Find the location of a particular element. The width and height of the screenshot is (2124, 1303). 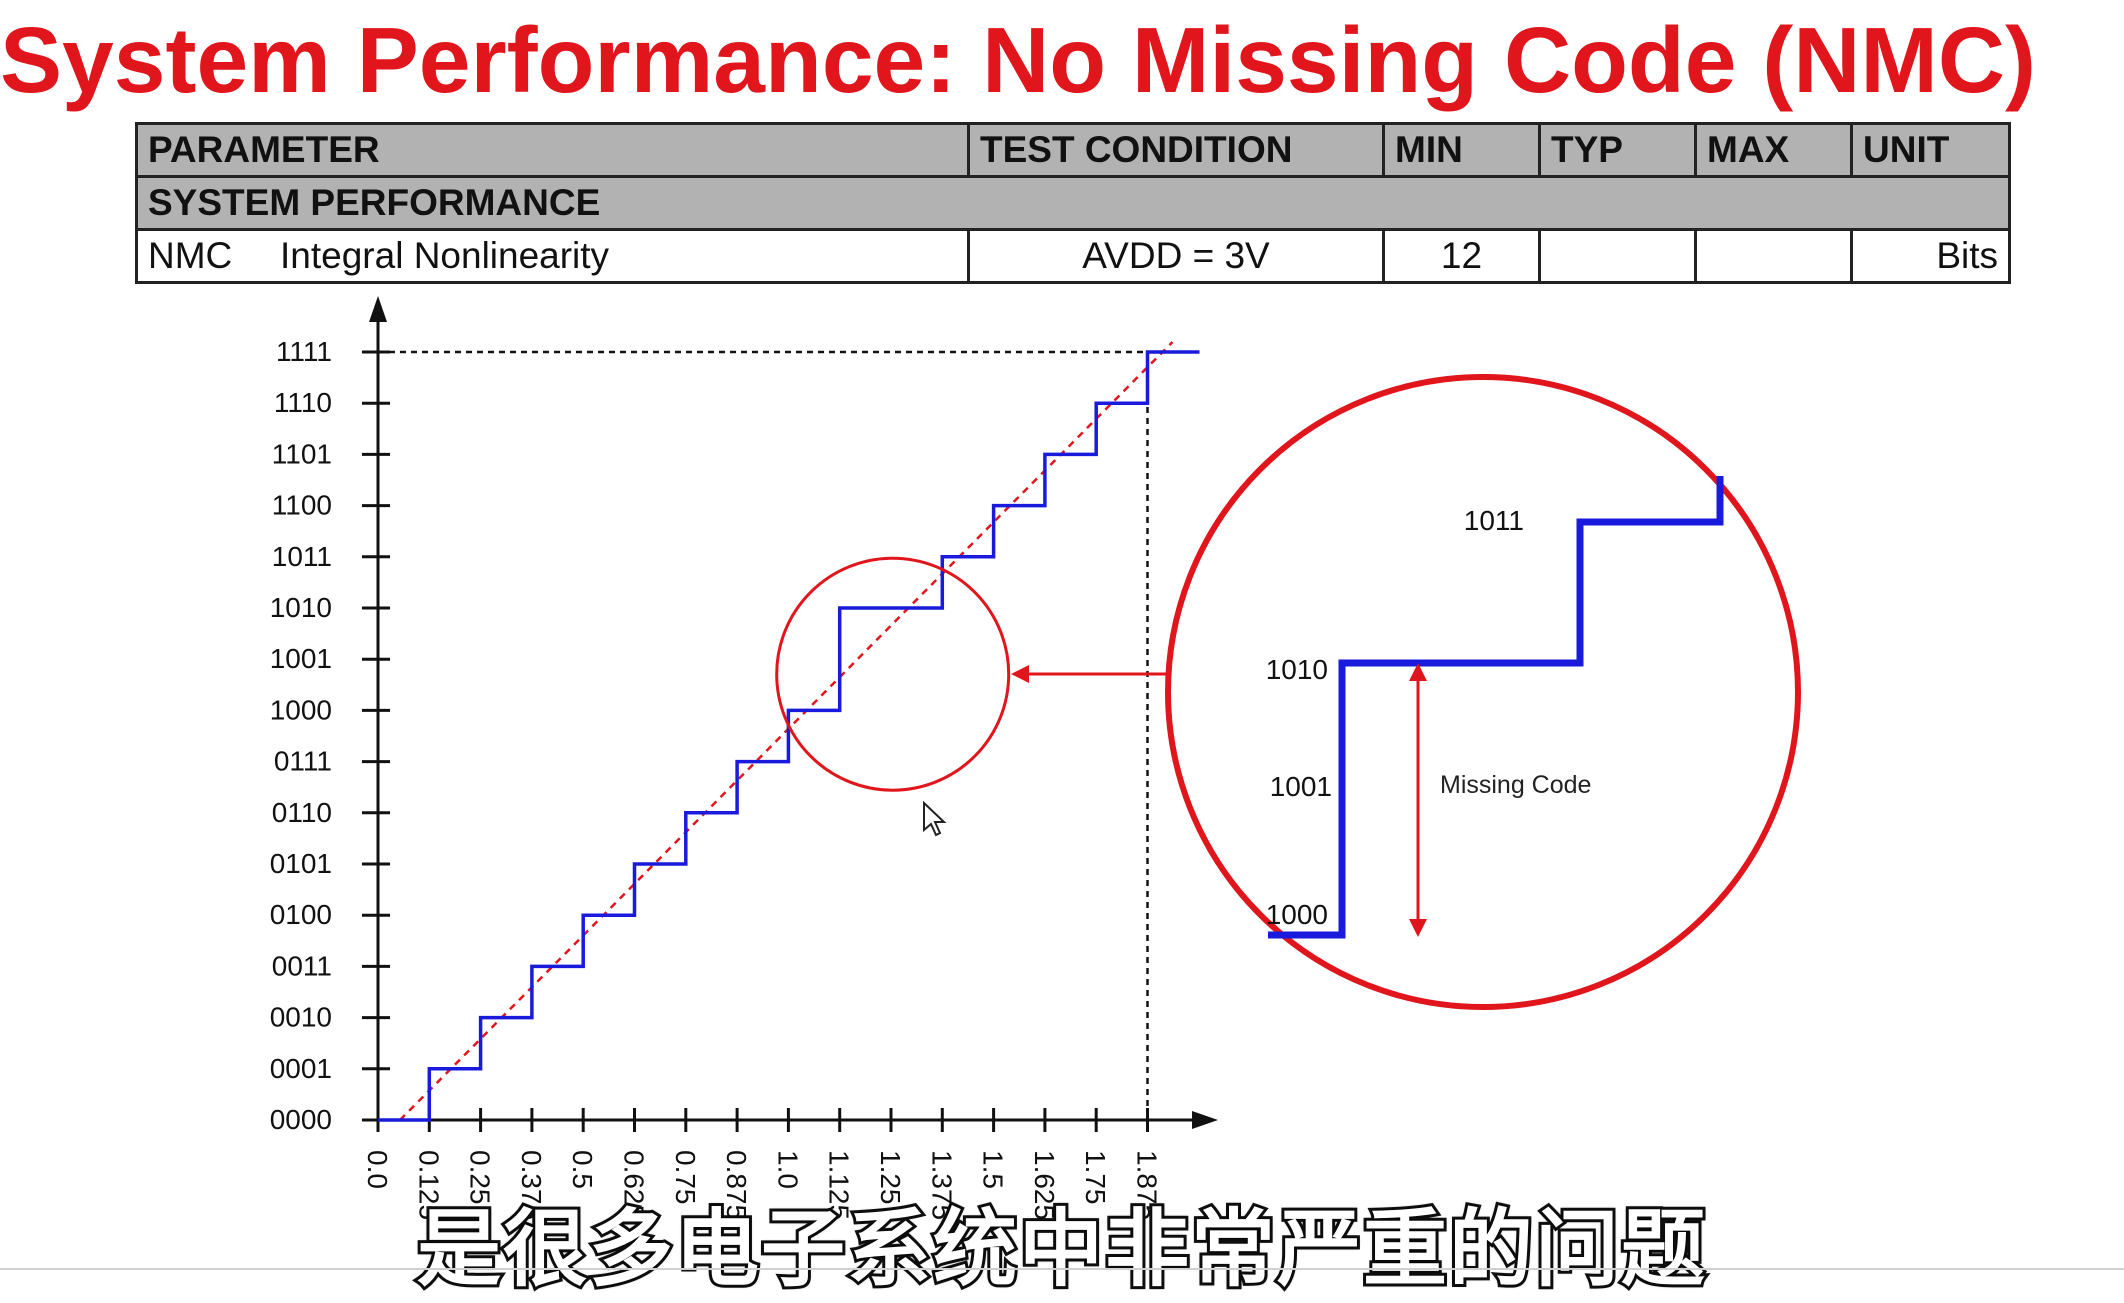

y-axis-arrow-icon is located at coordinates (378, 309).